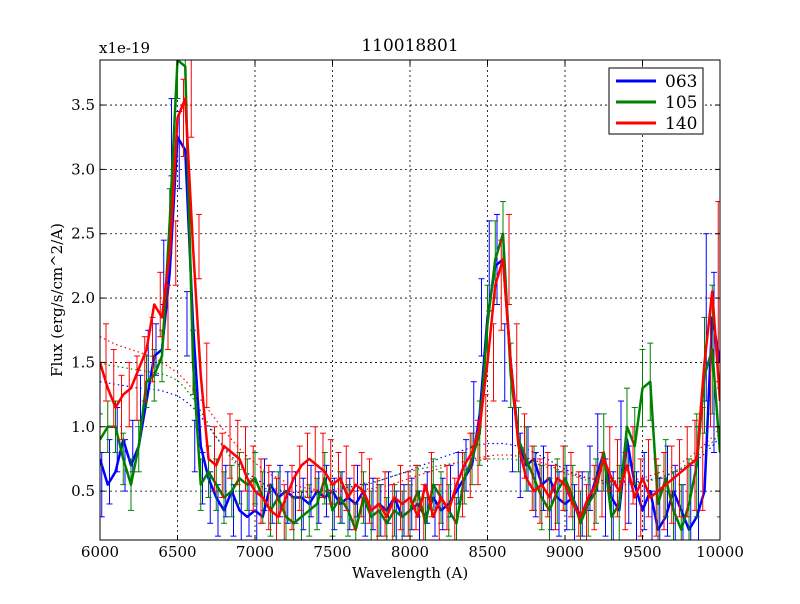 The image size is (800, 604). What do you see at coordinates (332, 552) in the screenshot?
I see `x-tick-label: 7500` at bounding box center [332, 552].